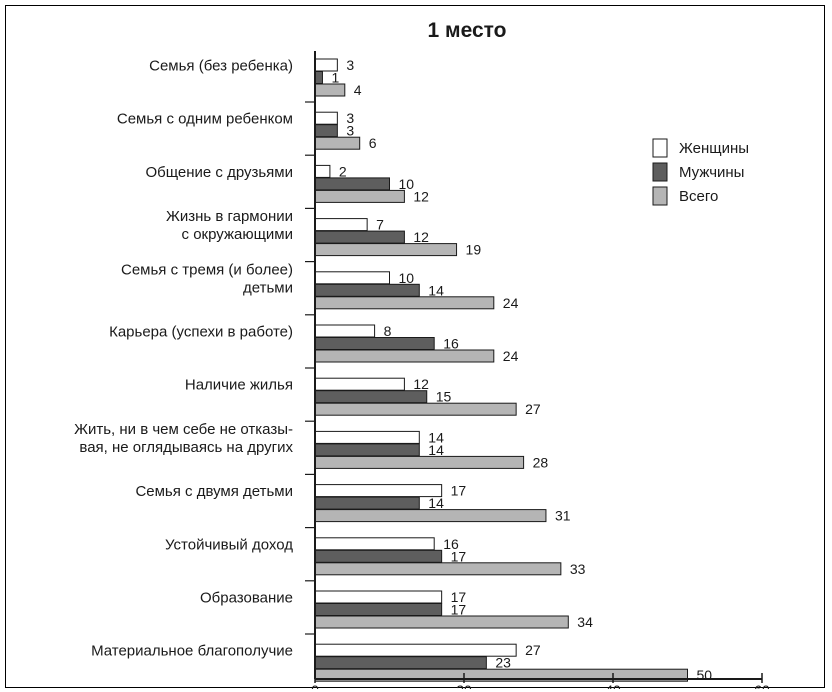 This screenshot has width=832, height=692. Describe the element at coordinates (183, 429) in the screenshot. I see `category-label: Жить, ни в чем себе не отказы-` at that location.